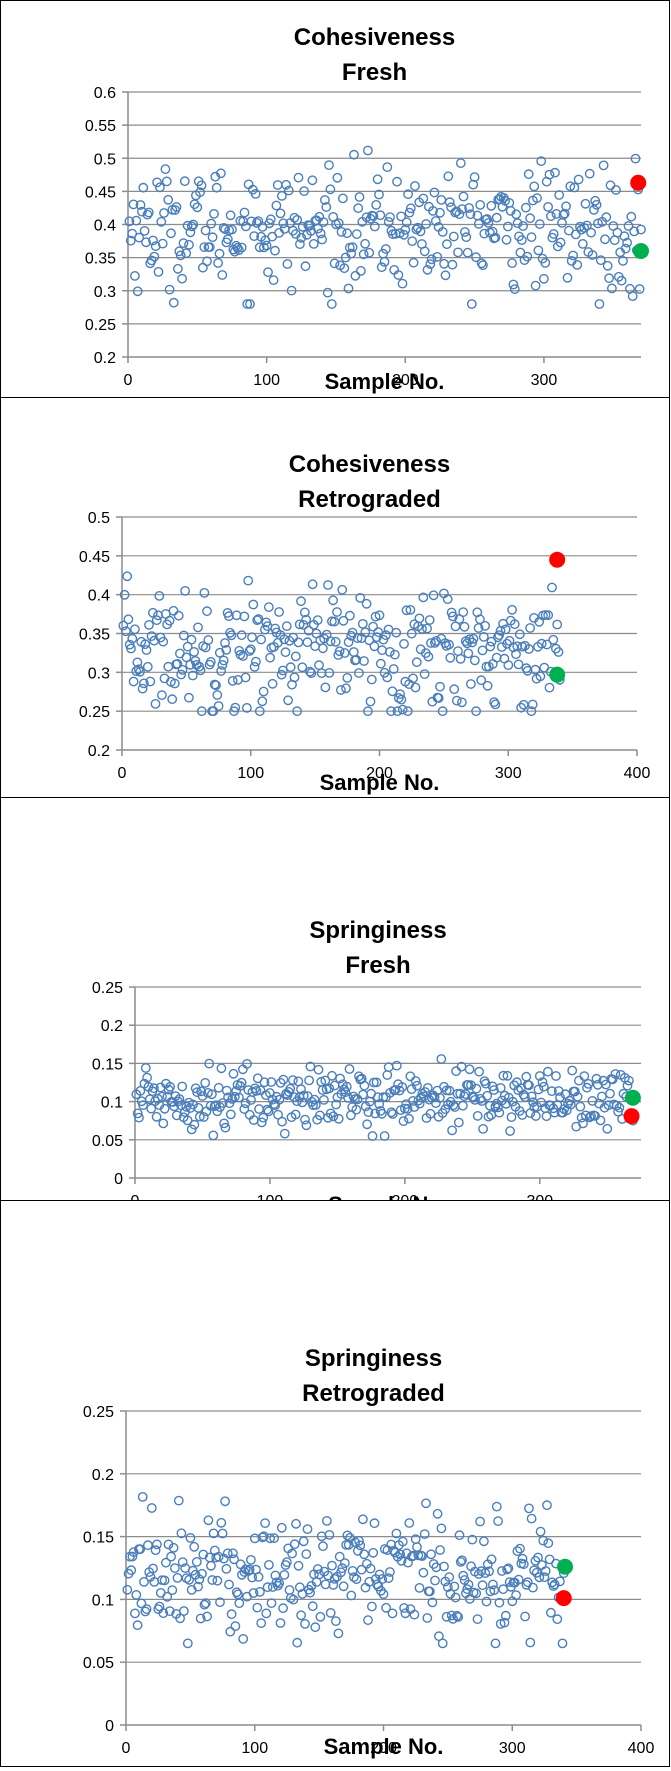 The image size is (671, 1771). Describe the element at coordinates (107, 1141) in the screenshot. I see `y-tick-label: 0.05` at that location.